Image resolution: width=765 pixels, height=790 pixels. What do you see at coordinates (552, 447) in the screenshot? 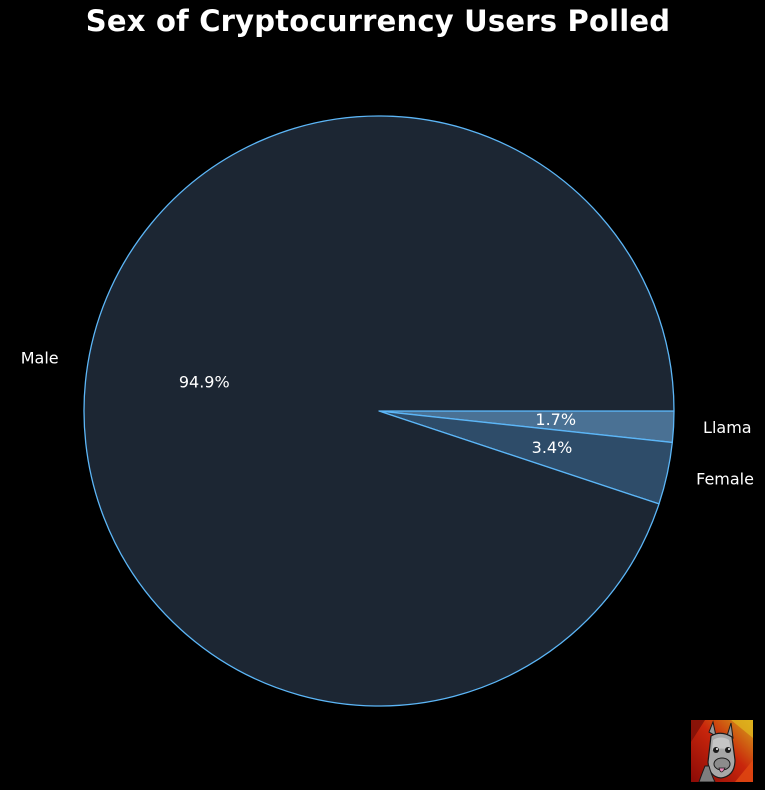
I see `pct-label-female: 3.4%` at bounding box center [552, 447].